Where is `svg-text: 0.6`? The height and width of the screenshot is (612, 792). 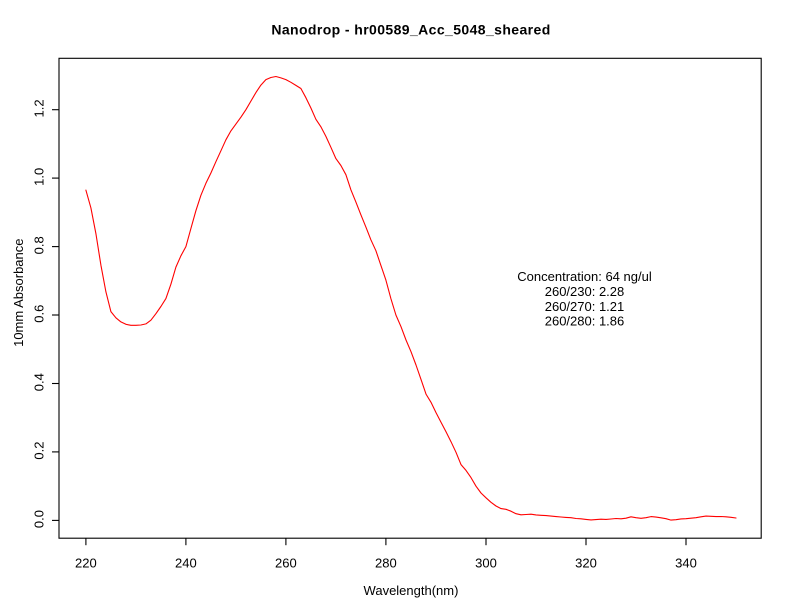
svg-text: 0.6 is located at coordinates (38, 314).